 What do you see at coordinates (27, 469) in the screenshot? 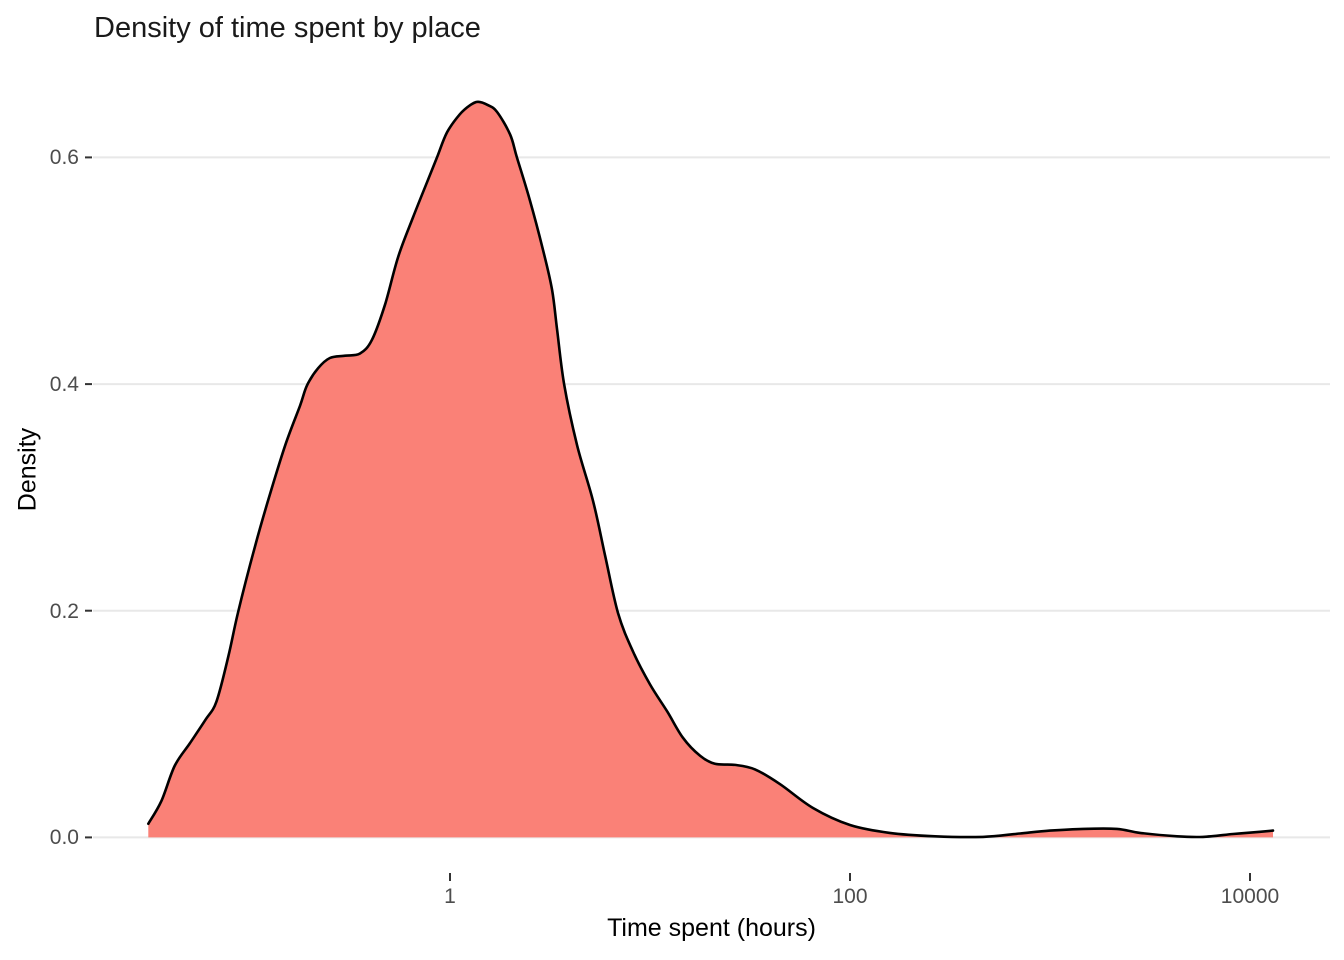
I see `y-axis-title: Density` at bounding box center [27, 469].